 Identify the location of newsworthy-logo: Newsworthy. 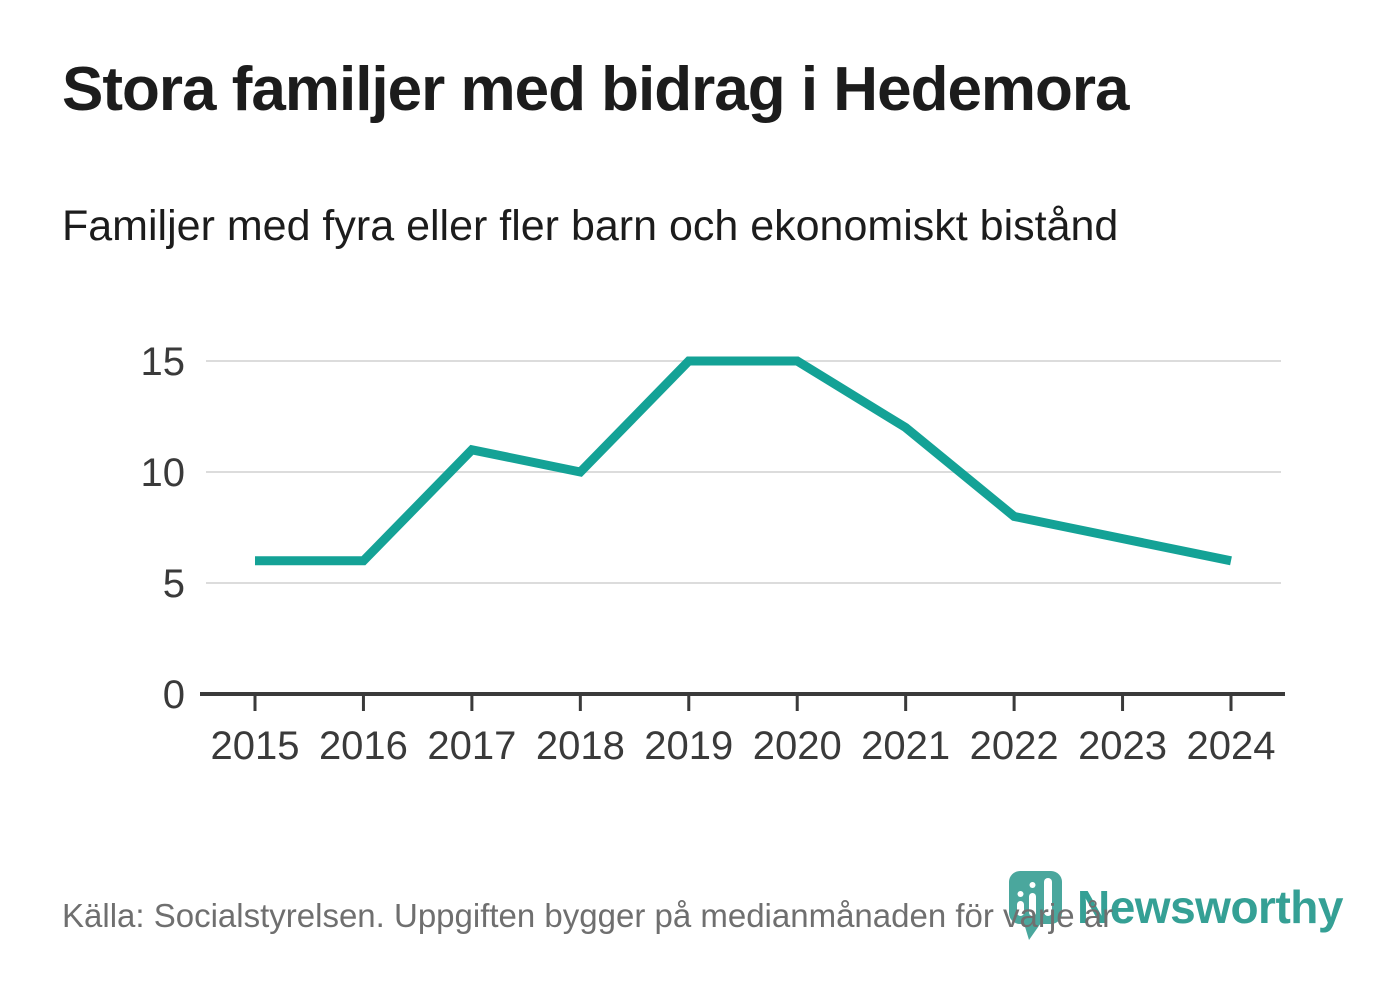
(1175, 906).